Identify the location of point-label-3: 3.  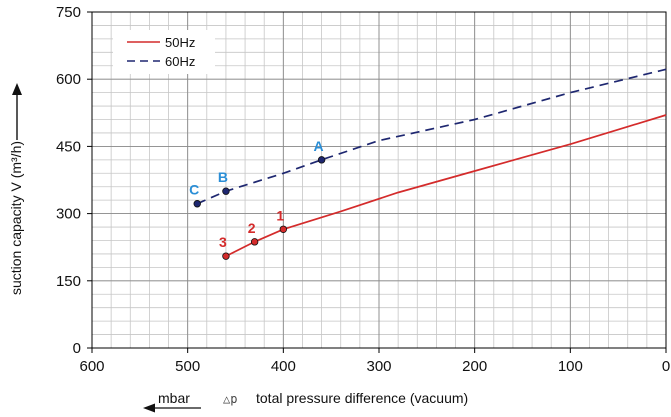
(223, 242).